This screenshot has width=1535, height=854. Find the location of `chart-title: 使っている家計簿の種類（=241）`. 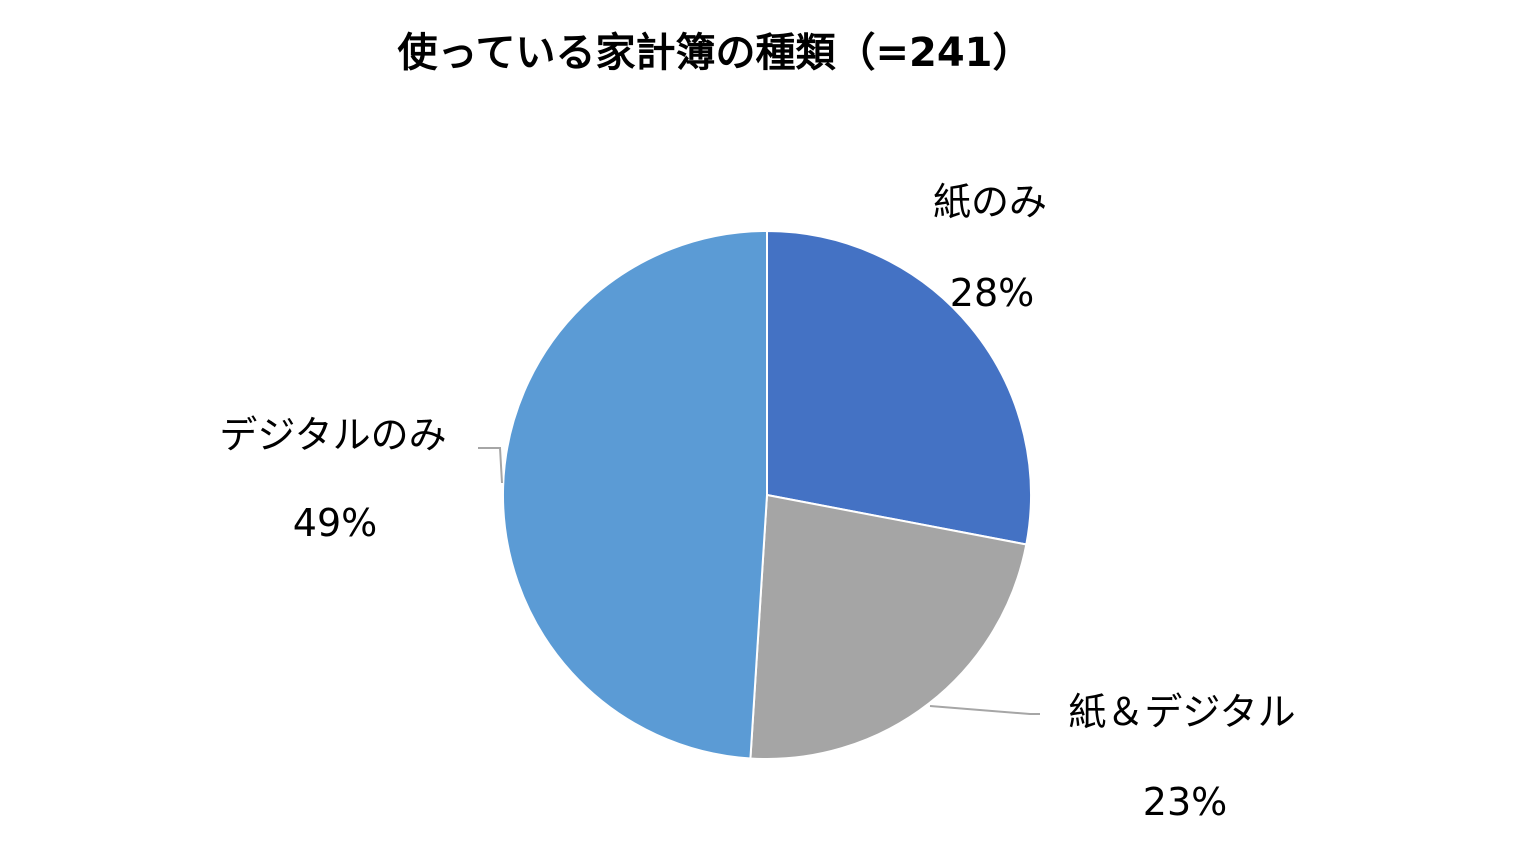

chart-title: 使っている家計簿の種類（=241） is located at coordinates (714, 53).